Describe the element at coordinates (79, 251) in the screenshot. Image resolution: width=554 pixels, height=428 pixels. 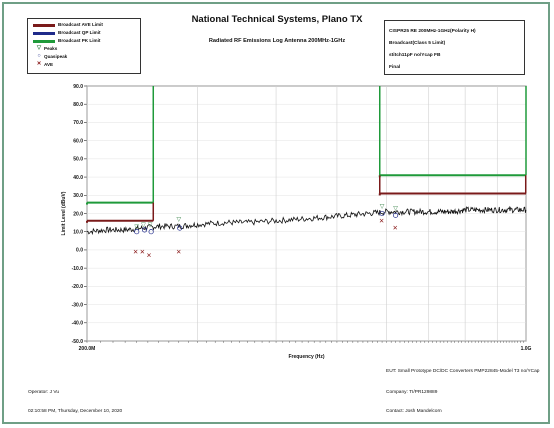
I see `y-tick-label: 0.0` at that location.